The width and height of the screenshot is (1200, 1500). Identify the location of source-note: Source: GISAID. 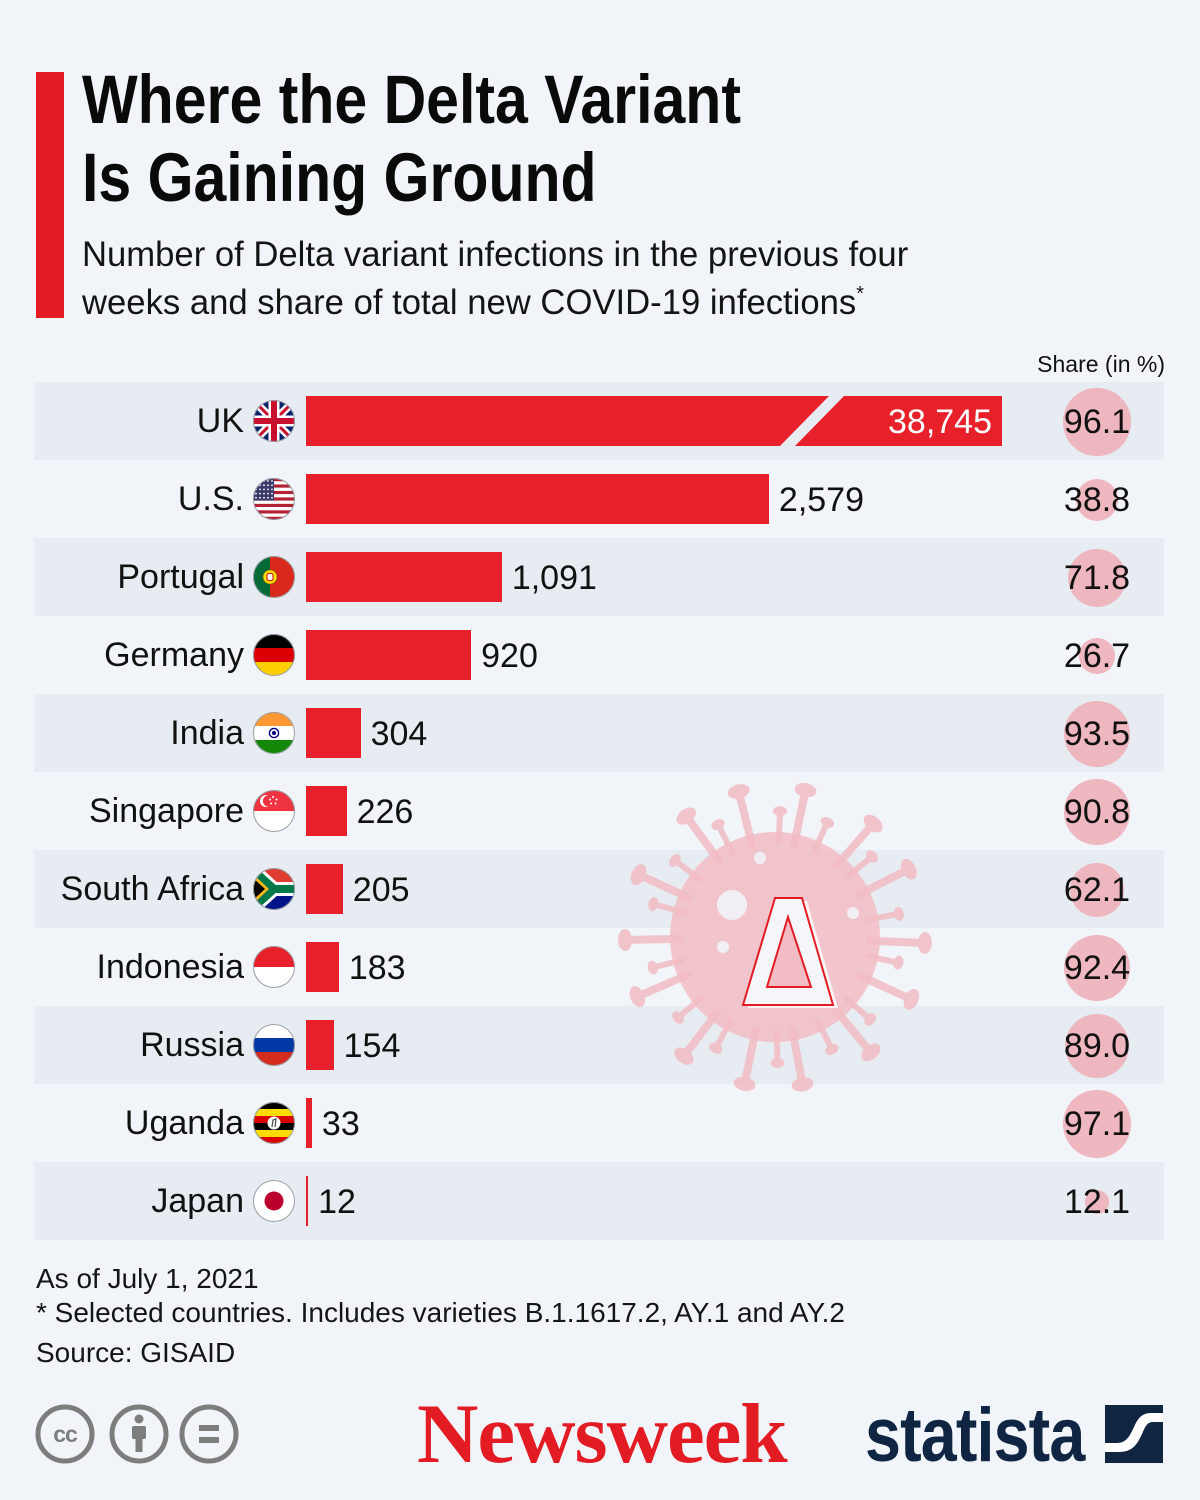
(136, 1352).